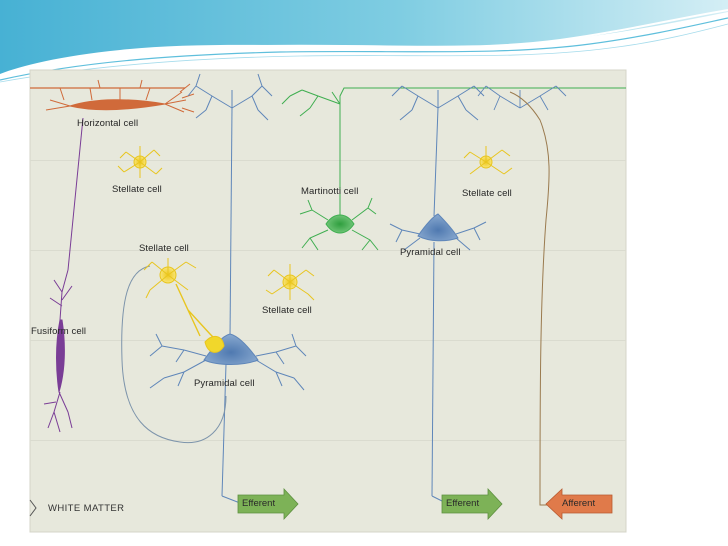 The width and height of the screenshot is (728, 546). What do you see at coordinates (86, 508) in the screenshot?
I see `label-white-matter: WHITE MATTER` at bounding box center [86, 508].